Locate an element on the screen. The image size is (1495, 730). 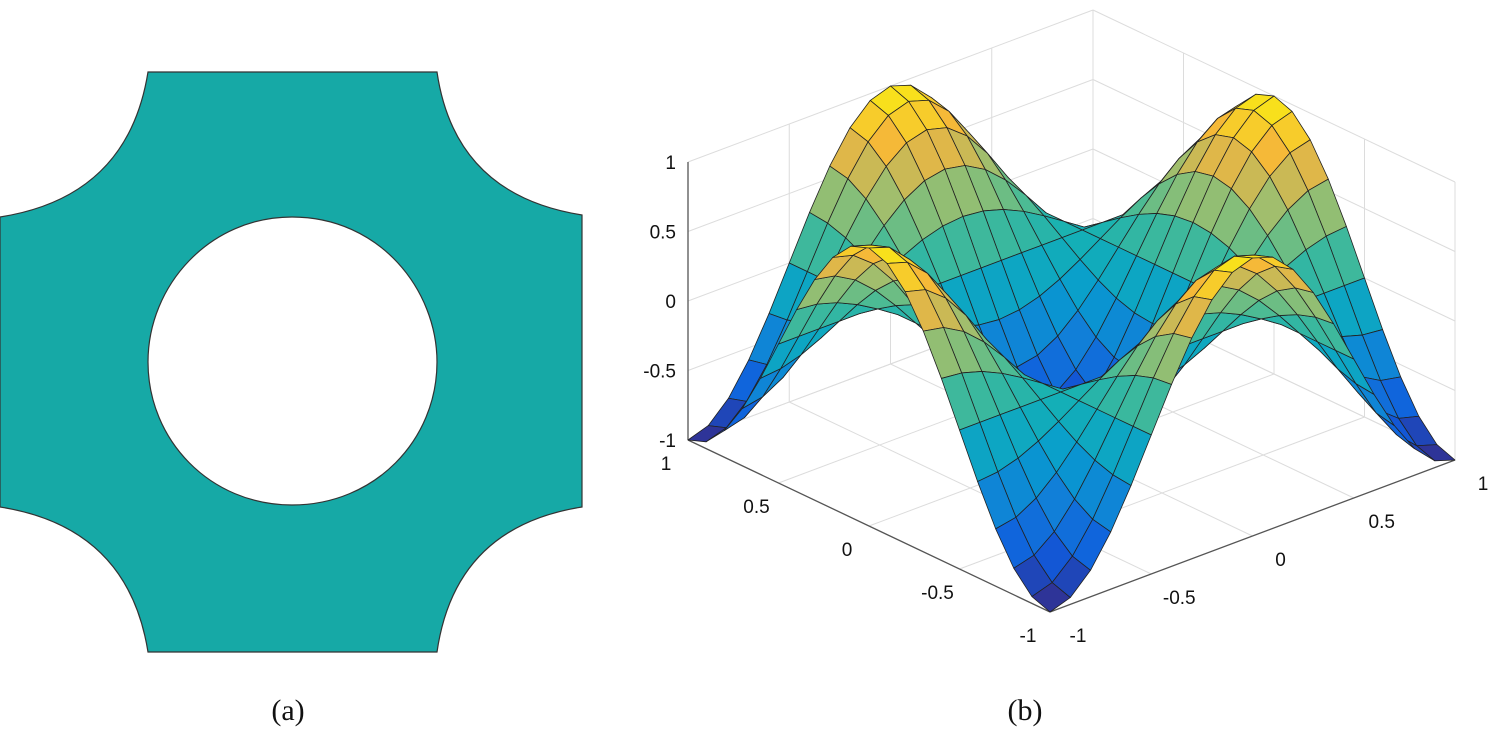
x-tick-label: -0.5 is located at coordinates (937, 593).